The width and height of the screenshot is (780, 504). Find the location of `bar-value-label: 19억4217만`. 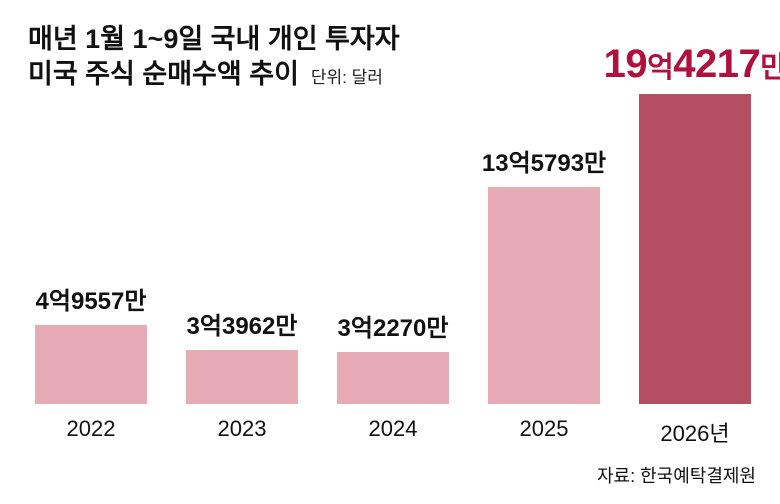

bar-value-label: 19억4217만 is located at coordinates (691, 64).